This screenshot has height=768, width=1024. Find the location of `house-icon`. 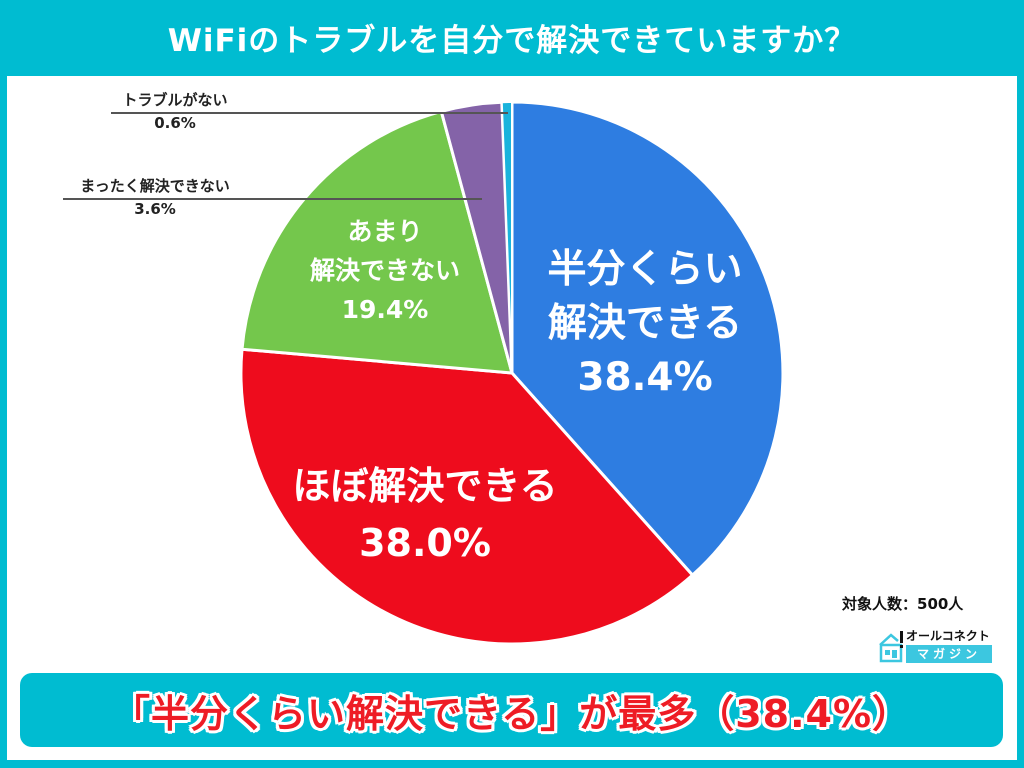

house-icon is located at coordinates (891, 647).